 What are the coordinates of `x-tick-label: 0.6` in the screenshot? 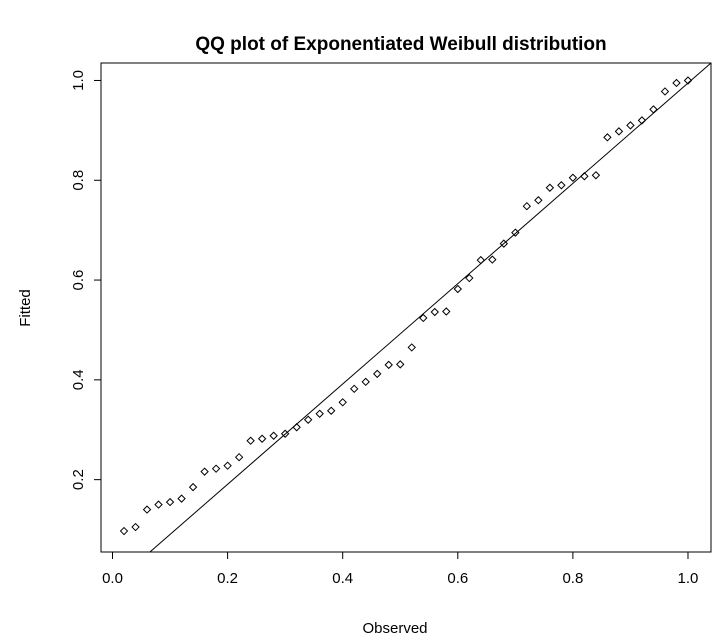 It's located at (457, 578).